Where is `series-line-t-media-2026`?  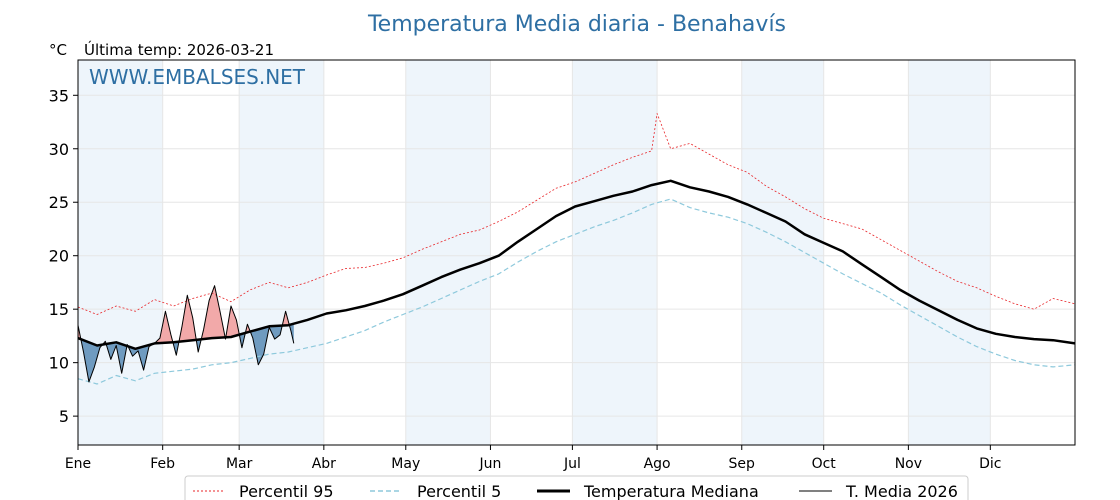
series-line-t-media-2026 is located at coordinates (186, 334).